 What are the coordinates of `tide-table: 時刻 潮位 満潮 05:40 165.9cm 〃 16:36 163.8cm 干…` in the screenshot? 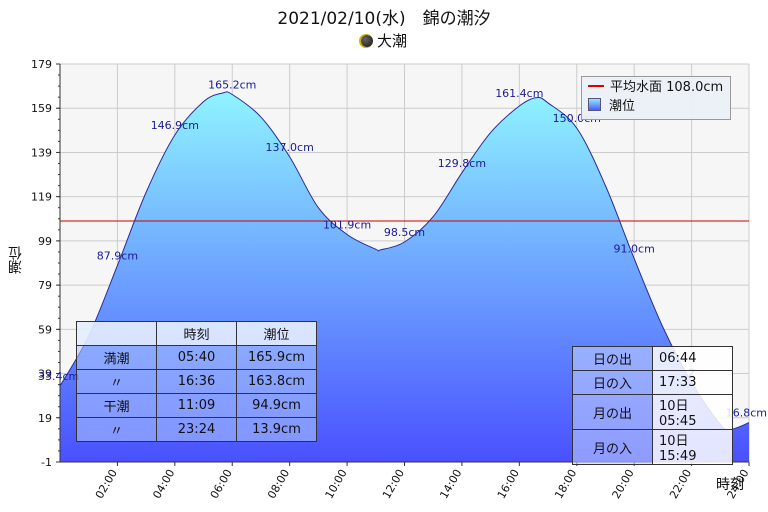 It's located at (196, 381).